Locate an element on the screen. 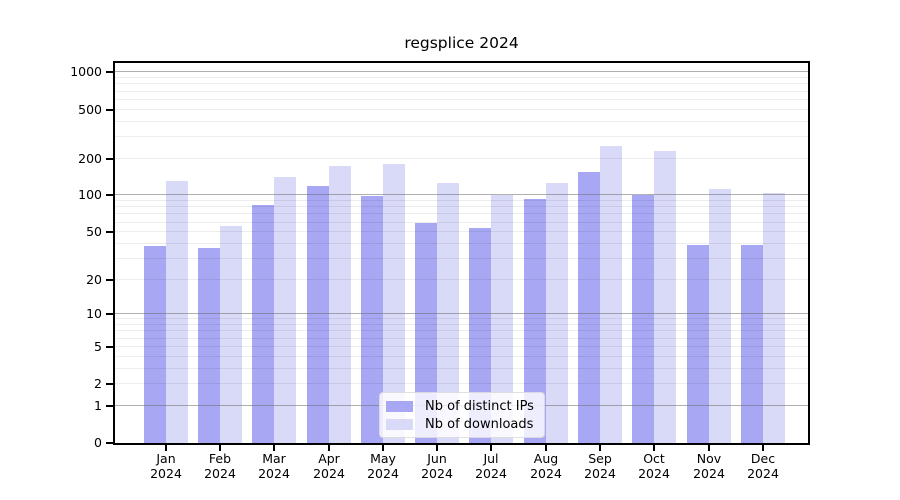  x-tick-jul is located at coordinates (491, 448).